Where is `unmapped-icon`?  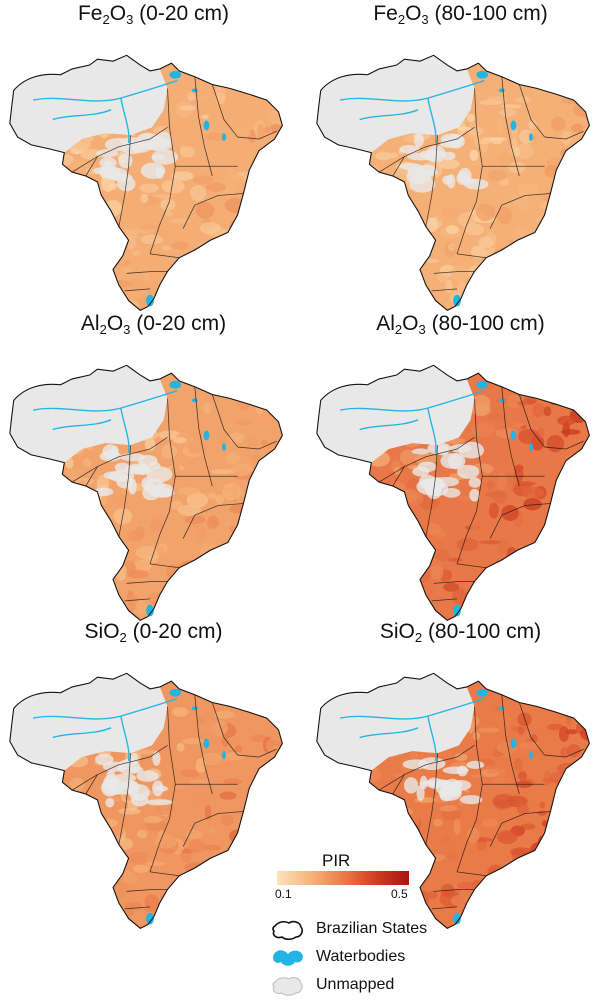 unmapped-icon is located at coordinates (287, 986).